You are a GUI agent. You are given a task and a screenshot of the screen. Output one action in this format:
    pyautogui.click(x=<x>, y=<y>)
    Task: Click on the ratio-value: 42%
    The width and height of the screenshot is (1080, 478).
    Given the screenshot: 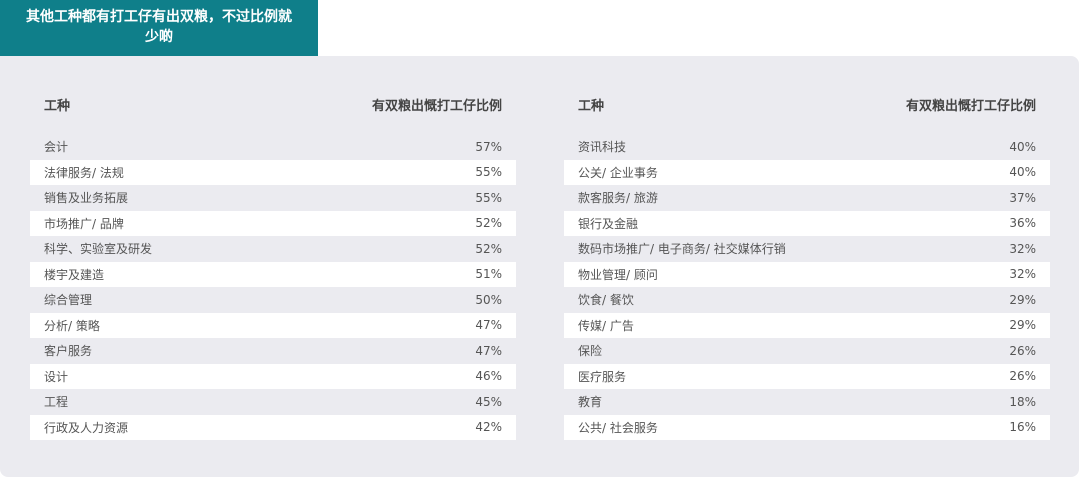 What is the action you would take?
    pyautogui.click(x=488, y=427)
    